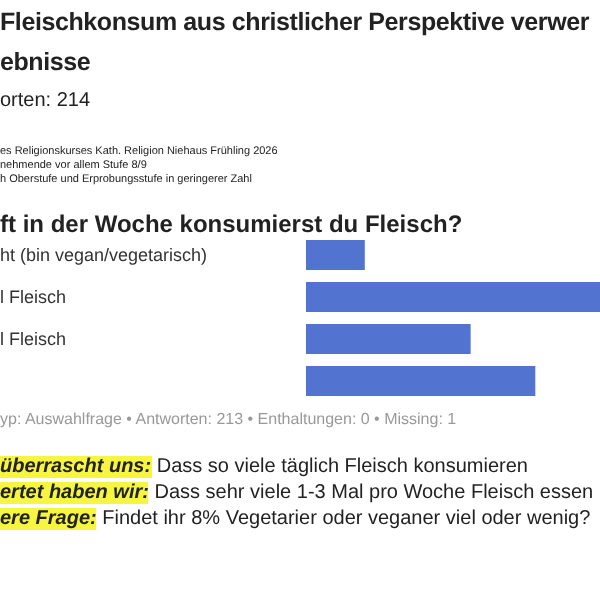  I want to click on text: ertet haben wir: Dass sehr viele 1-3 Mal pro Woche Fleisch essen, so click(297, 493).